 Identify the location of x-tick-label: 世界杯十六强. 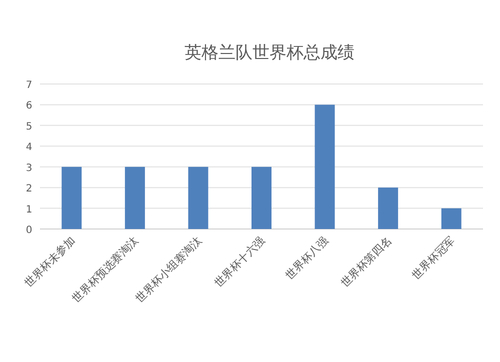
(240, 262).